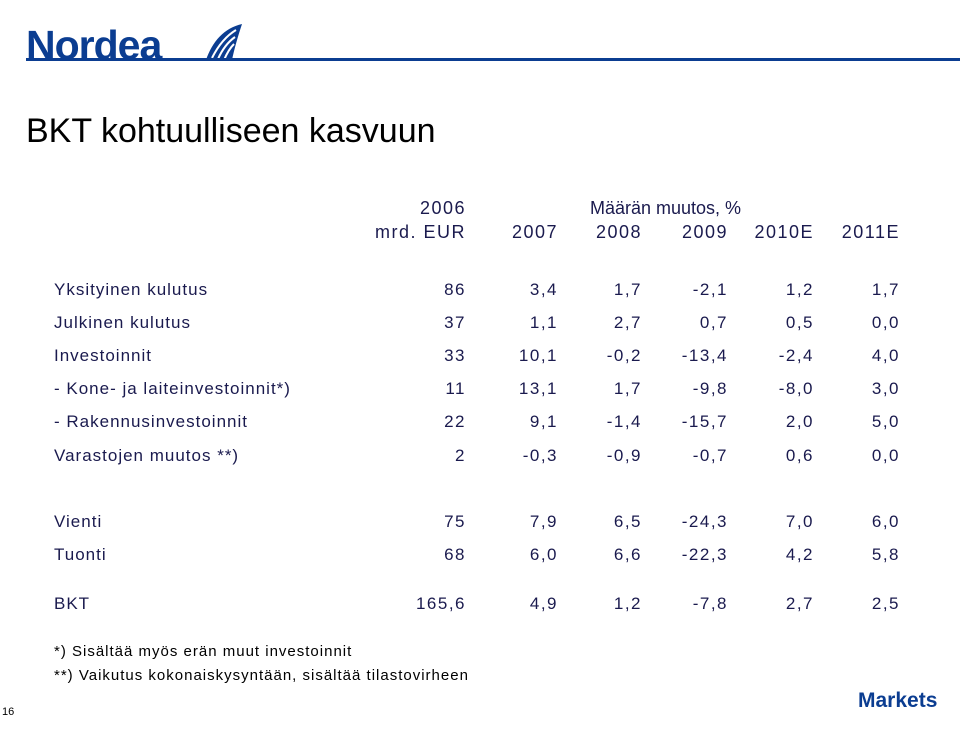  Describe the element at coordinates (666, 208) in the screenshot. I see `header-group-label: Määrän muutos, %` at that location.